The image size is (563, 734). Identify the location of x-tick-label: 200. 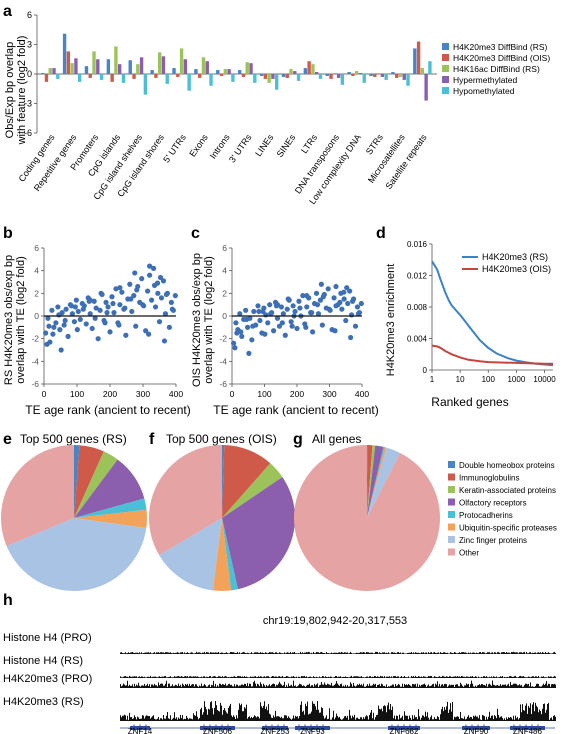
(297, 394).